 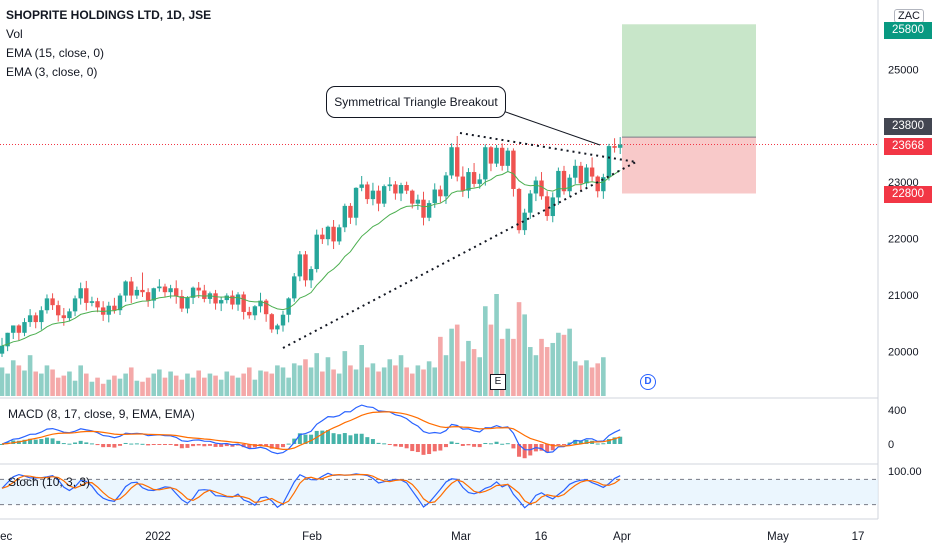 I want to click on stoch-band, so click(x=439, y=492).